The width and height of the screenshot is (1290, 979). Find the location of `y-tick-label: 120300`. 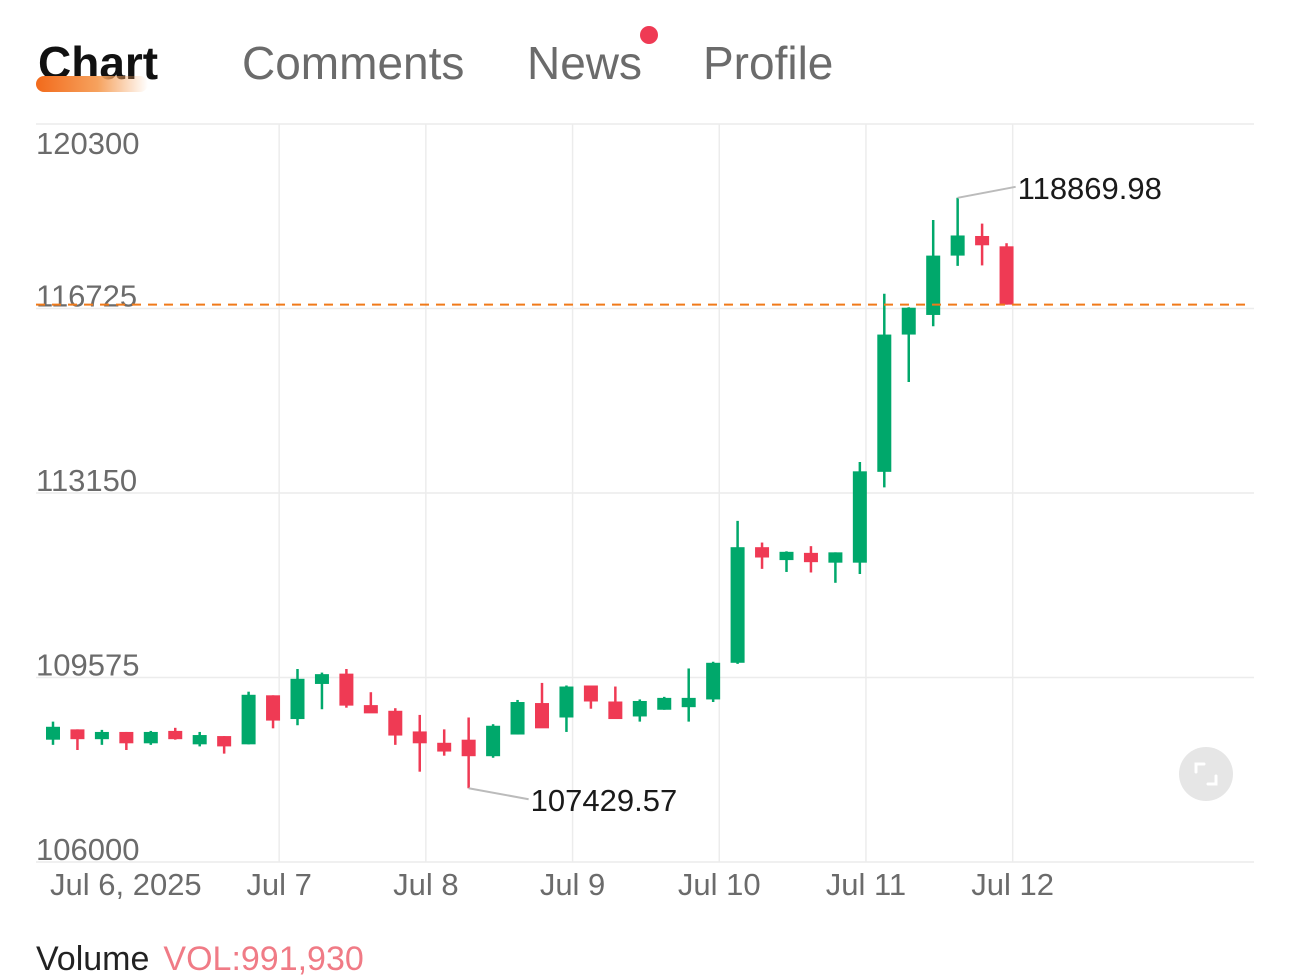

y-tick-label: 120300 is located at coordinates (87, 143).